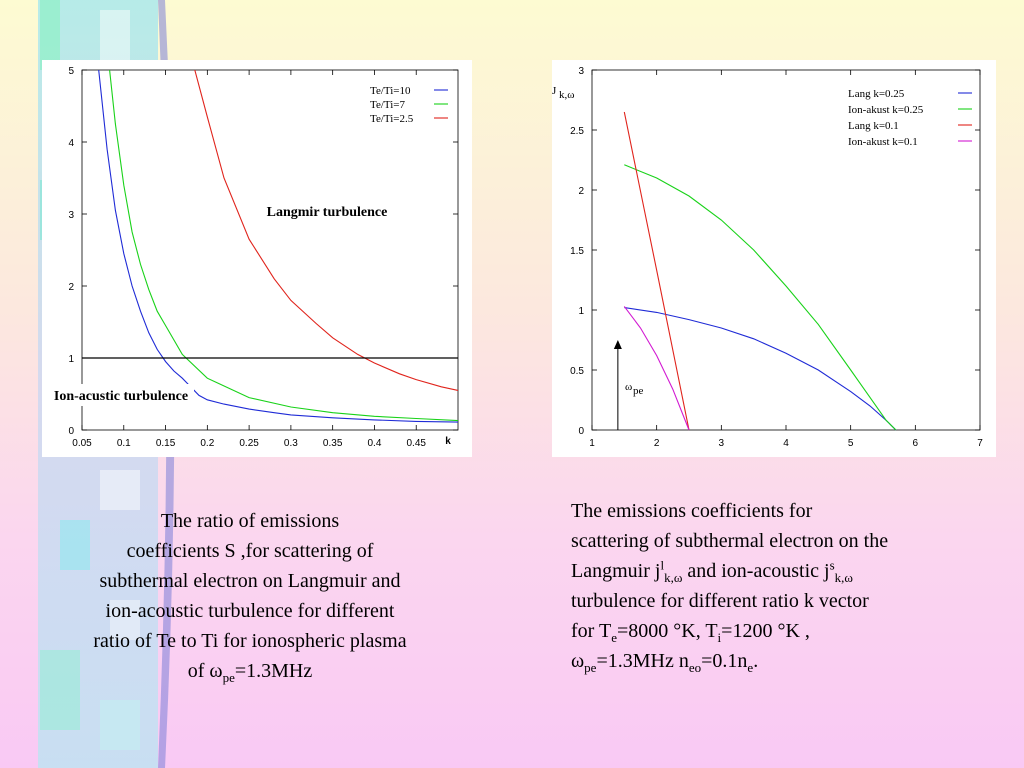 This screenshot has width=1024, height=768. What do you see at coordinates (616, 571) in the screenshot?
I see `caption-text: Langmuir j` at bounding box center [616, 571].